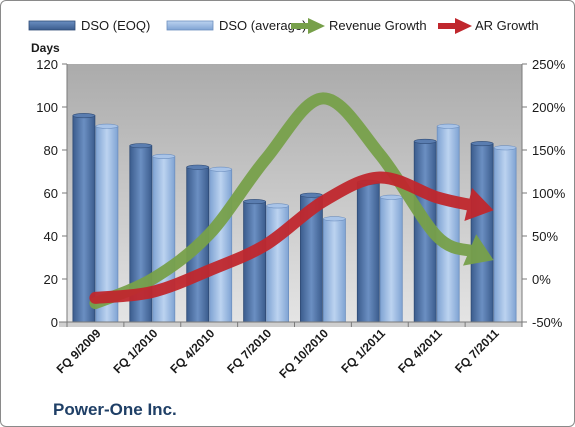 The image size is (575, 427). Describe the element at coordinates (52, 25) in the screenshot. I see `legend-swatch-dso-eoq` at that location.